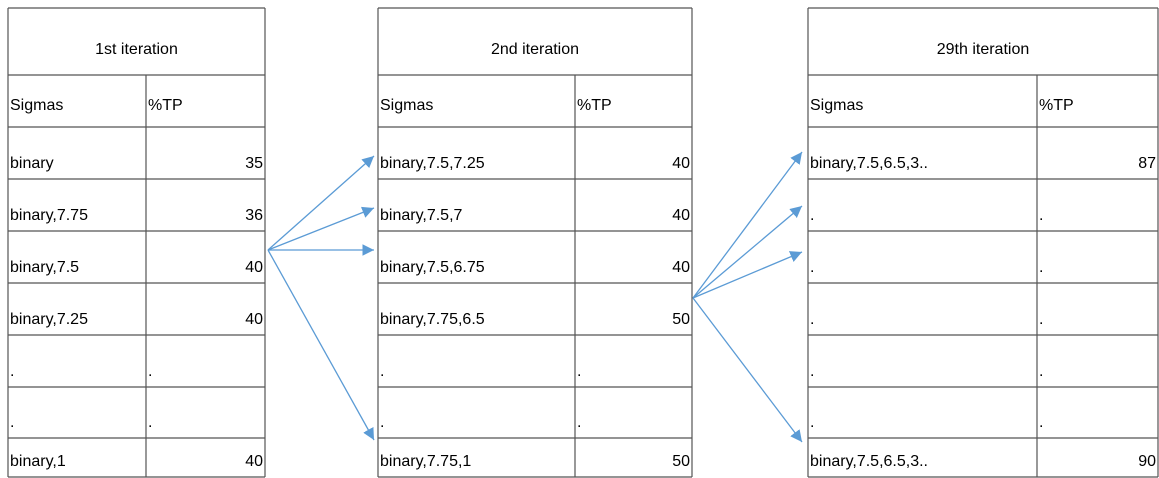 The image size is (1159, 478). What do you see at coordinates (1147, 461) in the screenshot?
I see `cell-number: 90` at bounding box center [1147, 461].